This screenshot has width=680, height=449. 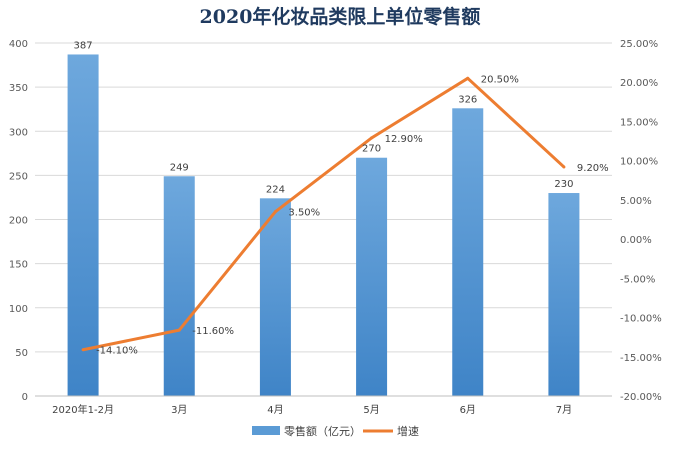 I want to click on x-tick-label: 5月, so click(x=371, y=410).